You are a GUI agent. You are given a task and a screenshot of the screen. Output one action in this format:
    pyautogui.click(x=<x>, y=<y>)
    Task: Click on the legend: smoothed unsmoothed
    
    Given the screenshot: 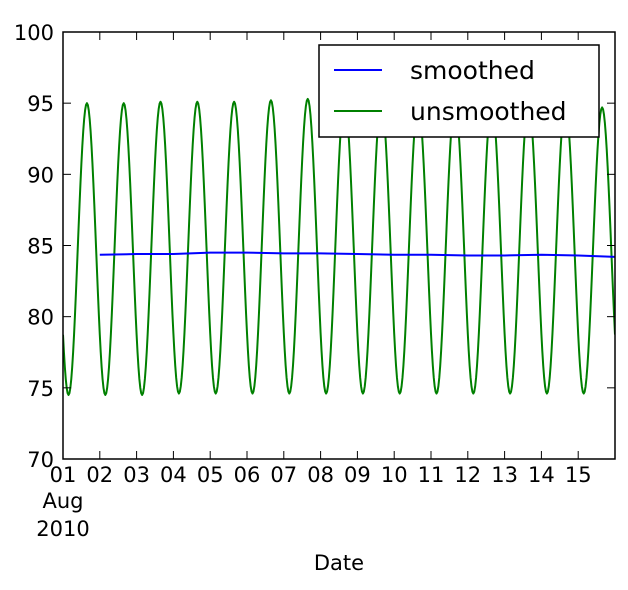 What is the action you would take?
    pyautogui.click(x=459, y=91)
    